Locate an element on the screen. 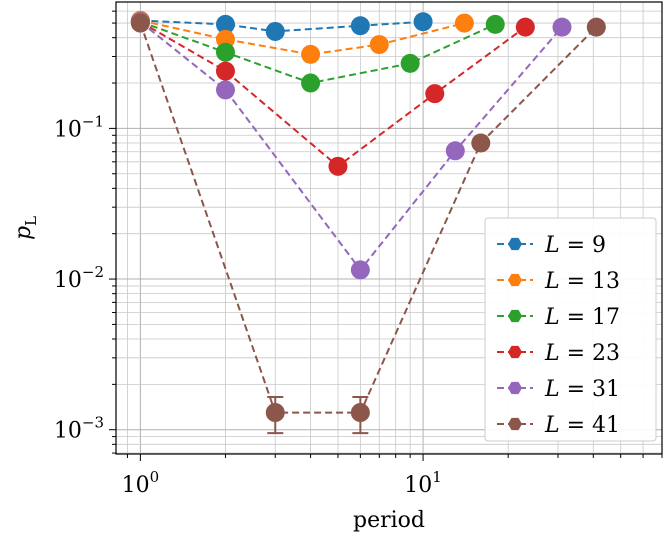 The height and width of the screenshot is (541, 664). legend-item-41: L = 41 is located at coordinates (558, 425).